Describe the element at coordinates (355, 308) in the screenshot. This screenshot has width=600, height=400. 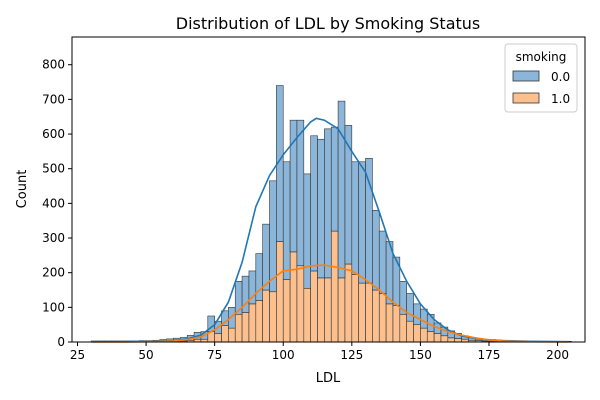
I see `bar-smoking-1.0-ldl-125` at that location.